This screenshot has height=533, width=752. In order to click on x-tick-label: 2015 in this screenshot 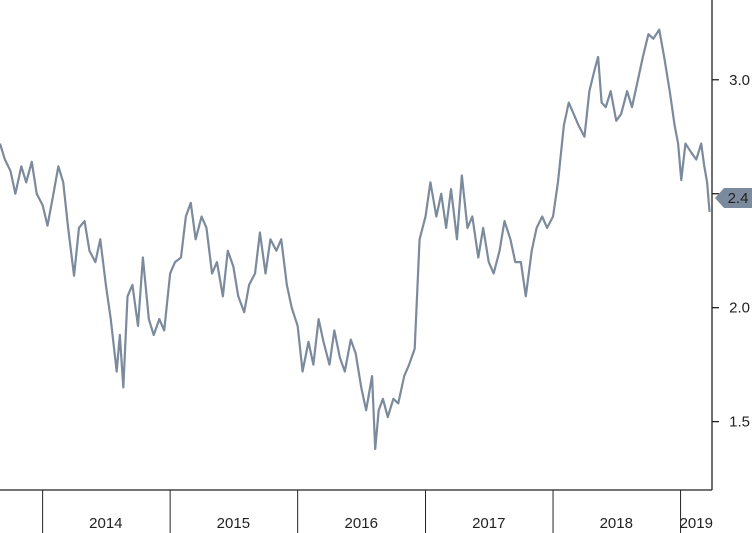, I will do `click(233, 523)`.